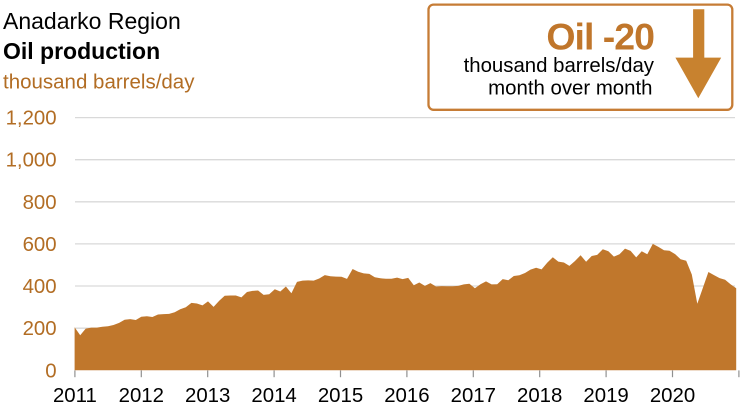  Describe the element at coordinates (31, 161) in the screenshot. I see `svg-text: 1,000` at that location.